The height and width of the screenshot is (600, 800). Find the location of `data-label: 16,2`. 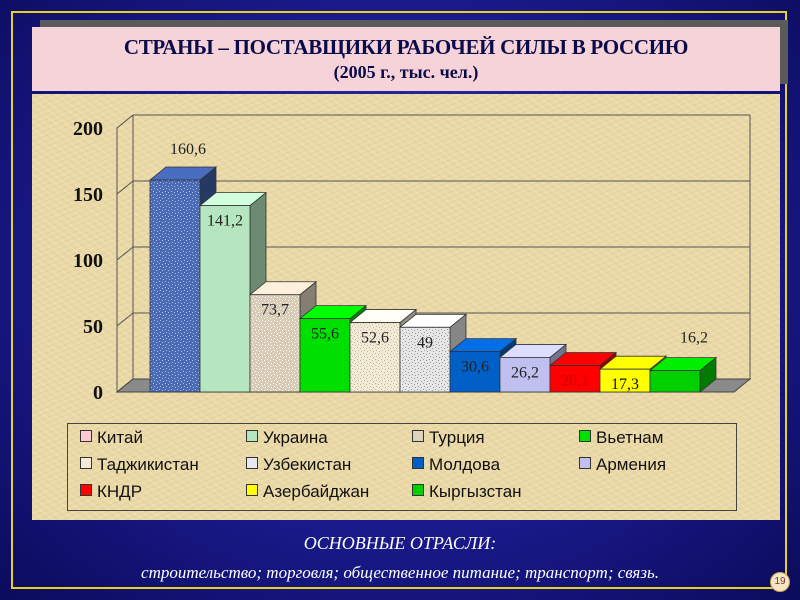

data-label: 16,2 is located at coordinates (694, 338).